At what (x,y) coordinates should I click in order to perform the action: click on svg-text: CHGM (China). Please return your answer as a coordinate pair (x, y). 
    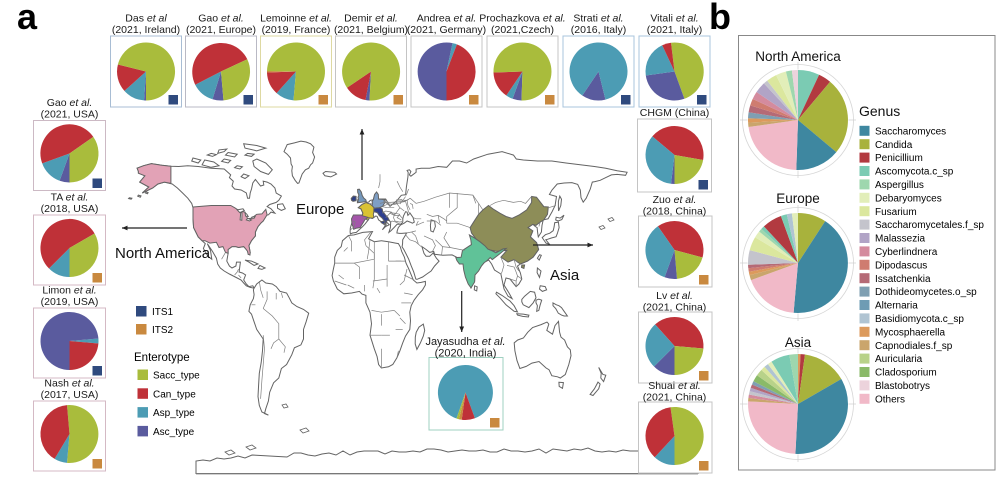
    Looking at the image, I should click on (674, 113).